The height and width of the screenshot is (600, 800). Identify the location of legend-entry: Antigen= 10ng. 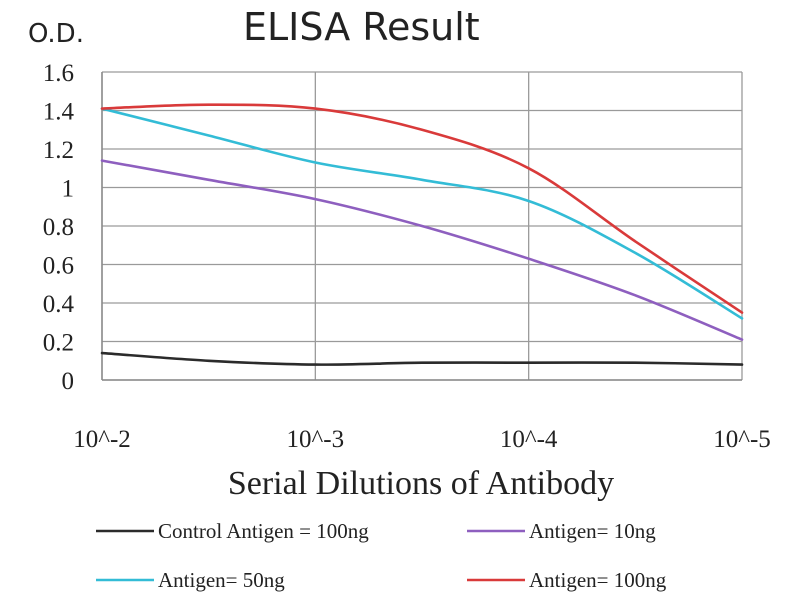
(592, 531).